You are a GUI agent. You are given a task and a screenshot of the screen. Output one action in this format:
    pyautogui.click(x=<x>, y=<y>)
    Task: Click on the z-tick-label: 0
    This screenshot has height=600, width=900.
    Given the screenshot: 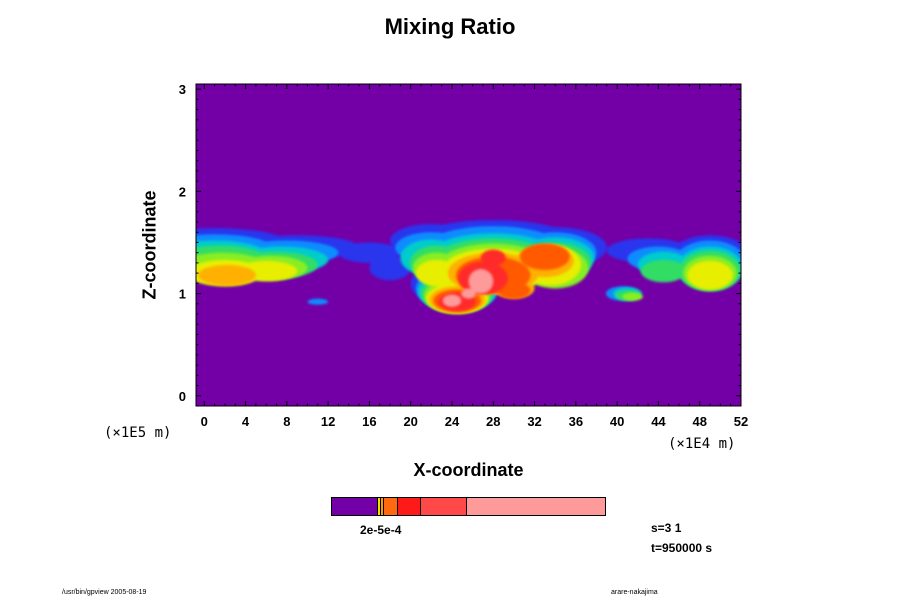 What is the action you would take?
    pyautogui.click(x=182, y=396)
    